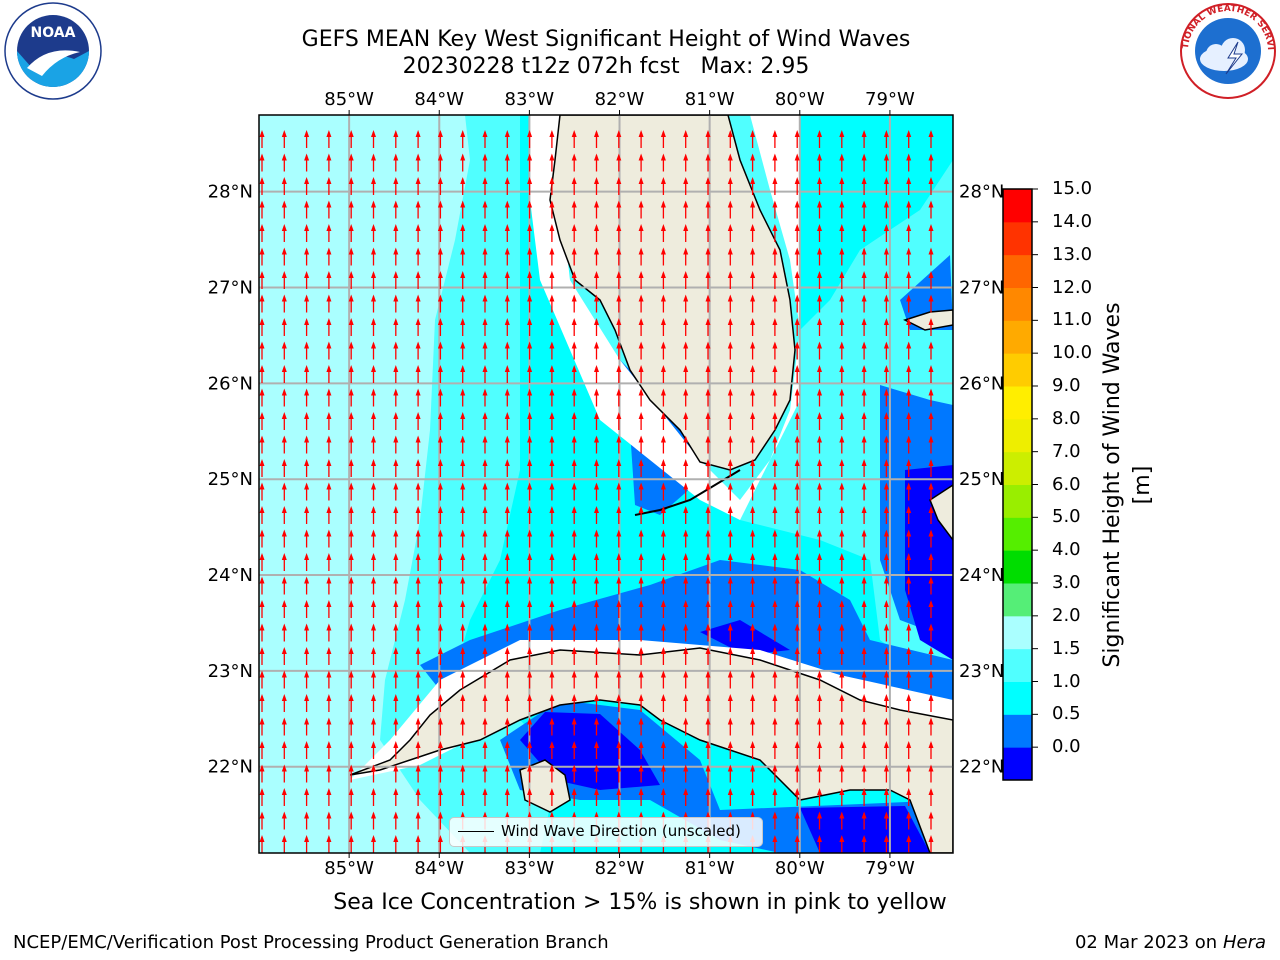  Describe the element at coordinates (1066, 648) in the screenshot. I see `colorbar-tick-14: 1.5` at that location.